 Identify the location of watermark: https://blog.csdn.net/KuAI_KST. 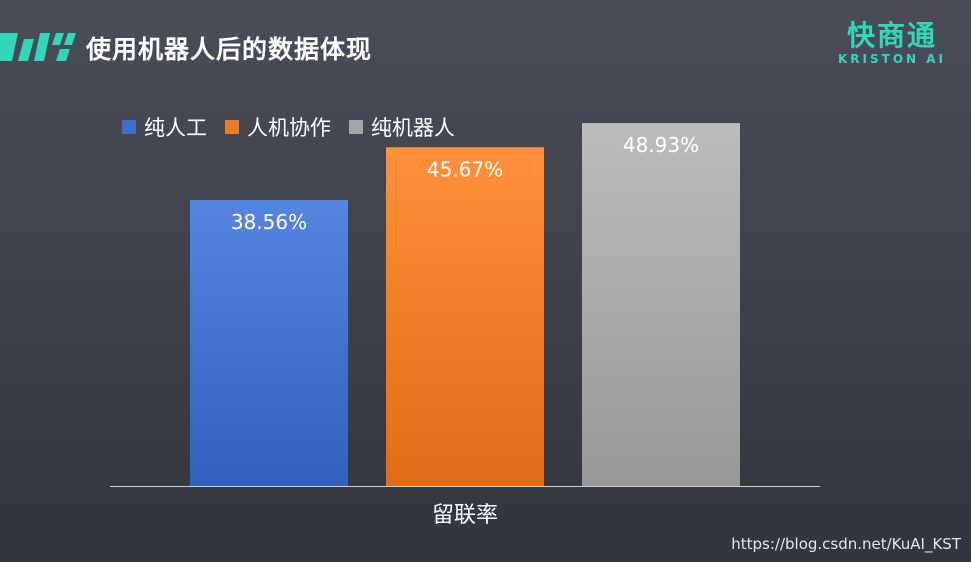
(846, 544).